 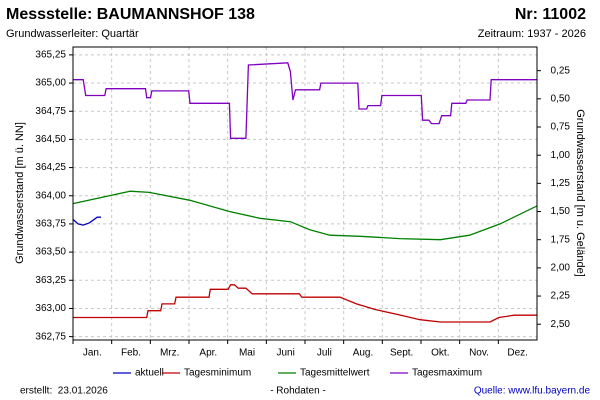 I want to click on footer-created: erstellt: 23.01.2026, so click(x=64, y=391).